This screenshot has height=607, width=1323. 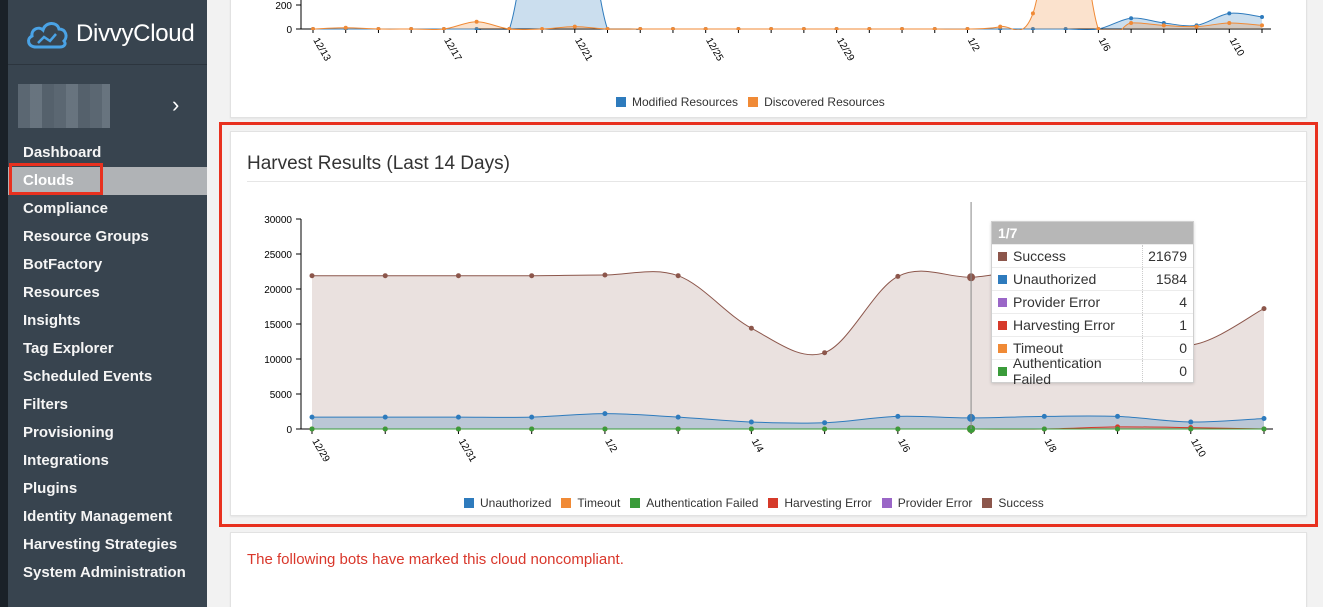 What do you see at coordinates (1021, 503) in the screenshot?
I see `legend-label: Success` at bounding box center [1021, 503].